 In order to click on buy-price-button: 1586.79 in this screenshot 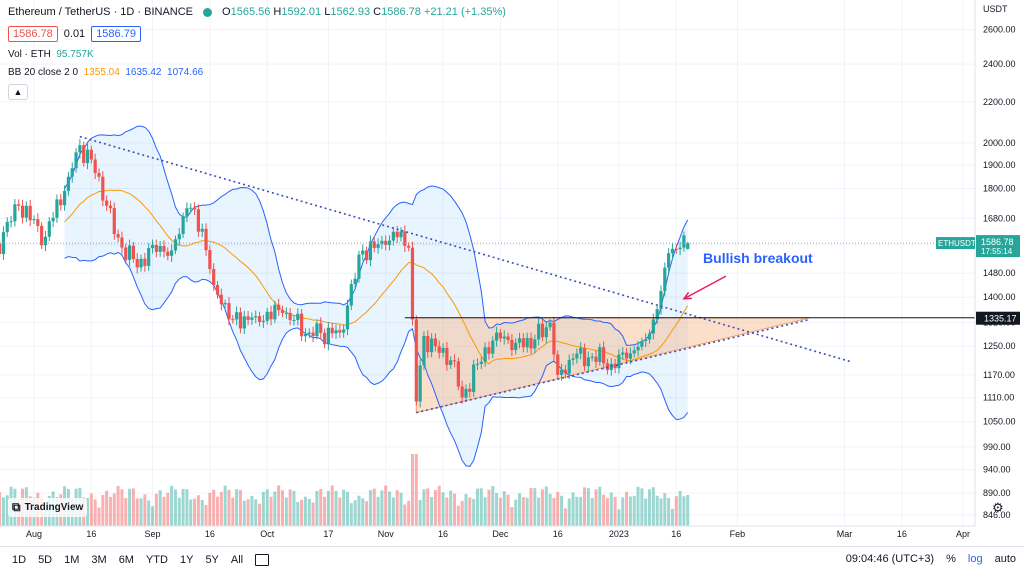, I will do `click(116, 34)`.